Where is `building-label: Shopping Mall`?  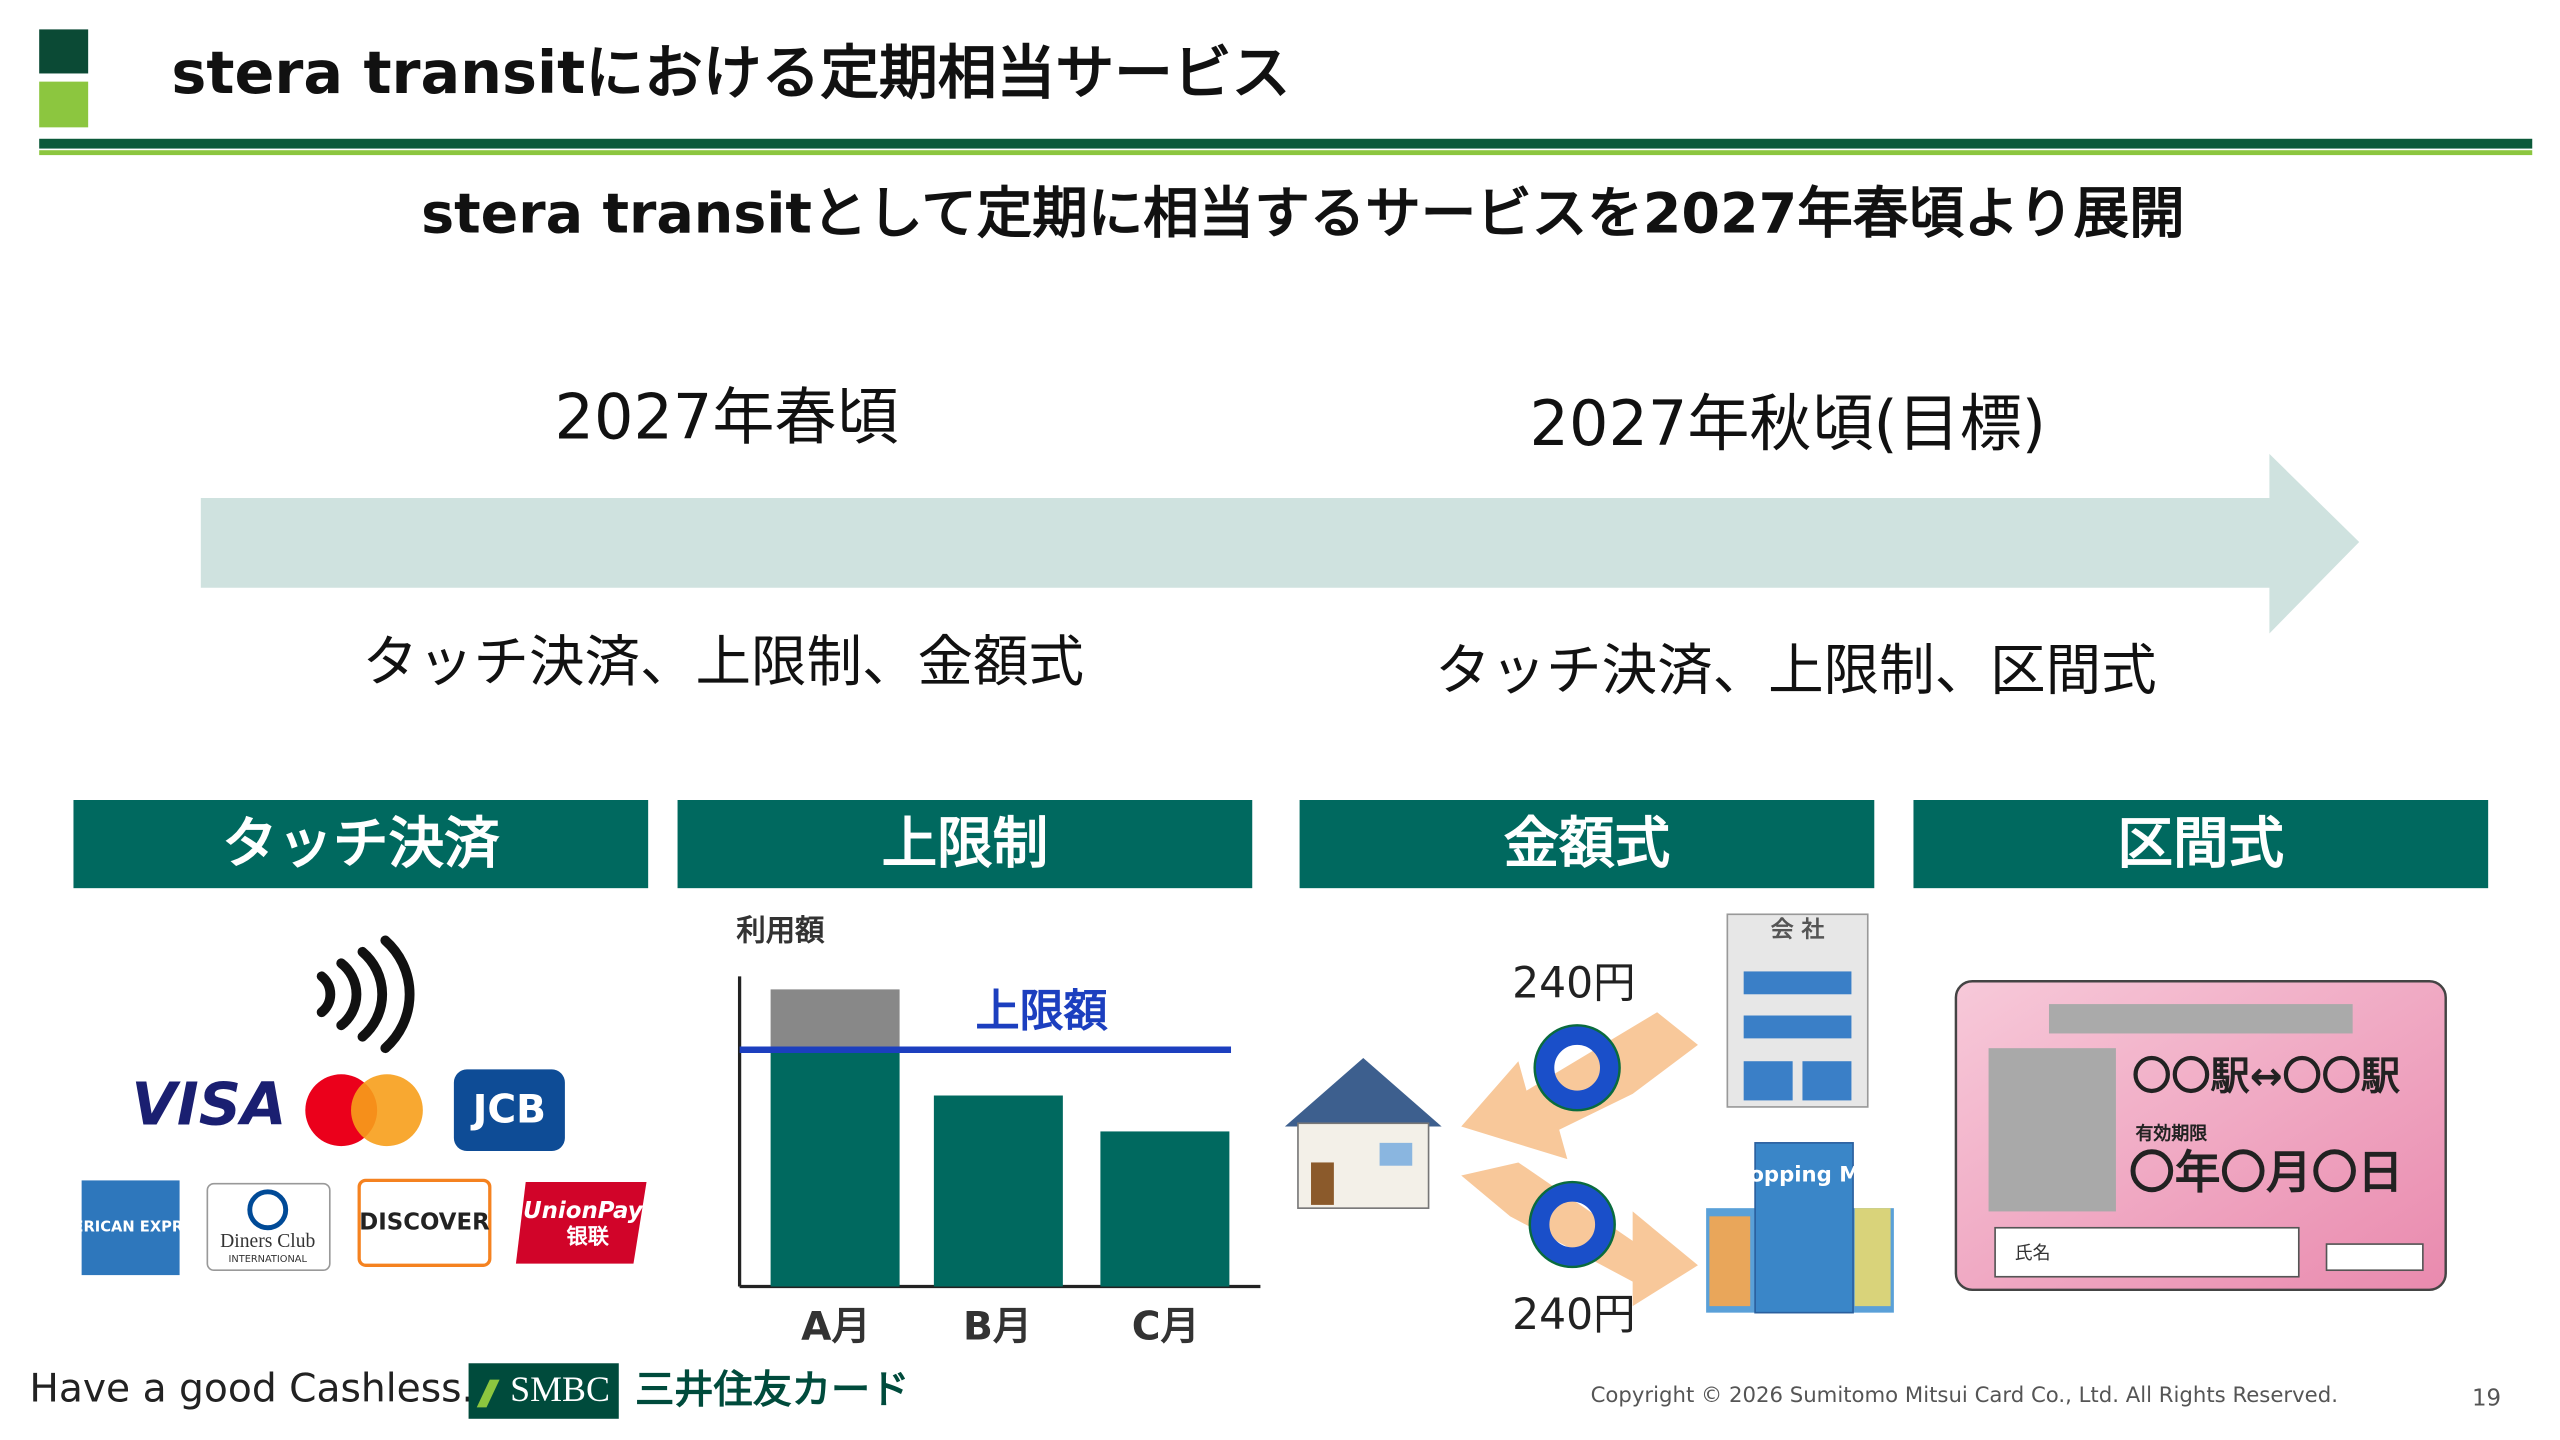 building-label: Shopping Mall is located at coordinates (1804, 1175).